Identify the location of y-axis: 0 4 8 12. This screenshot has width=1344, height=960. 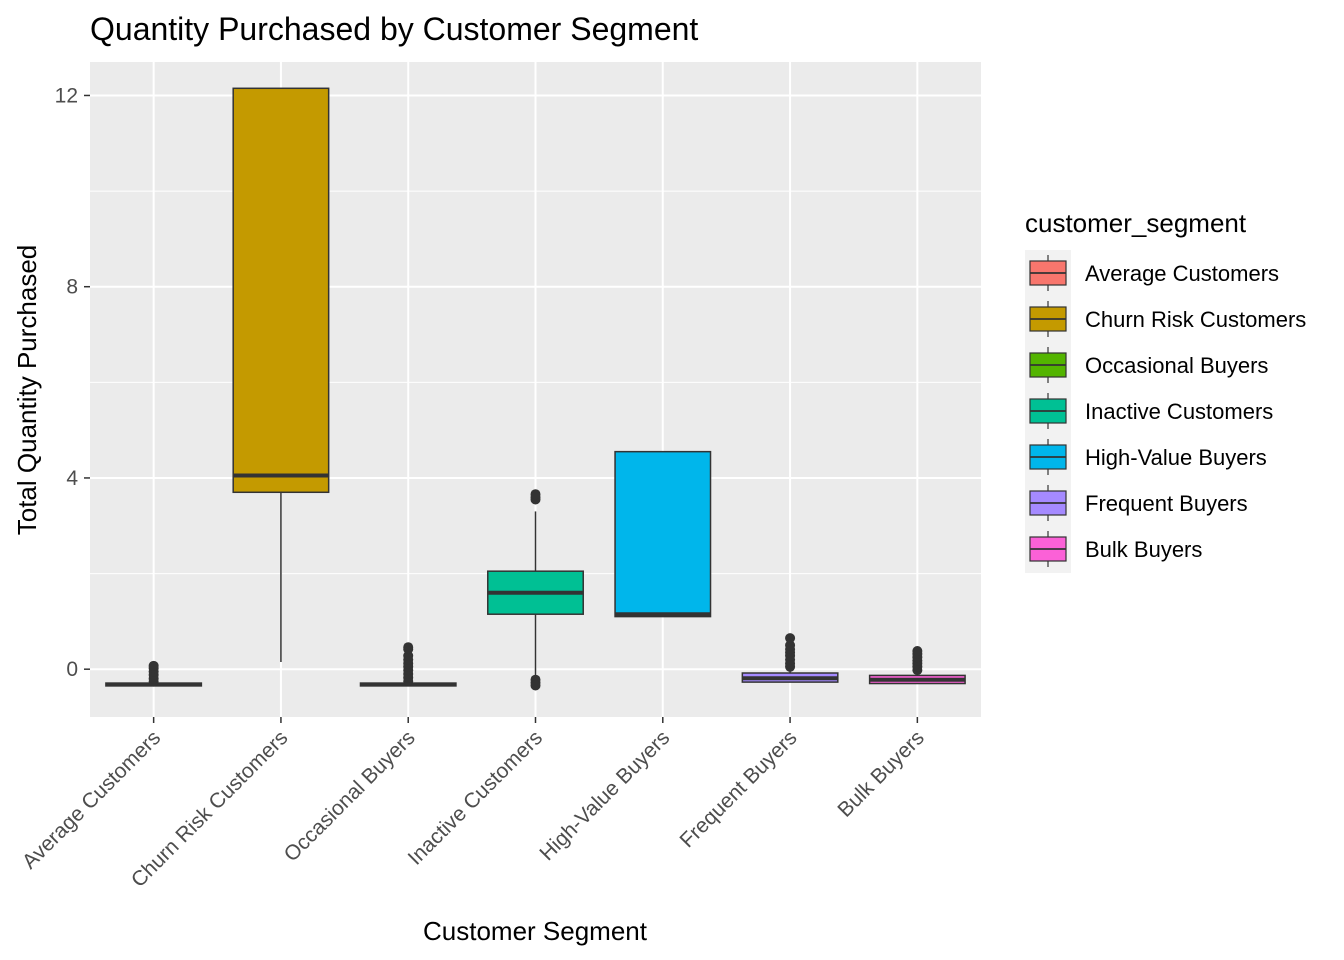
(72, 382).